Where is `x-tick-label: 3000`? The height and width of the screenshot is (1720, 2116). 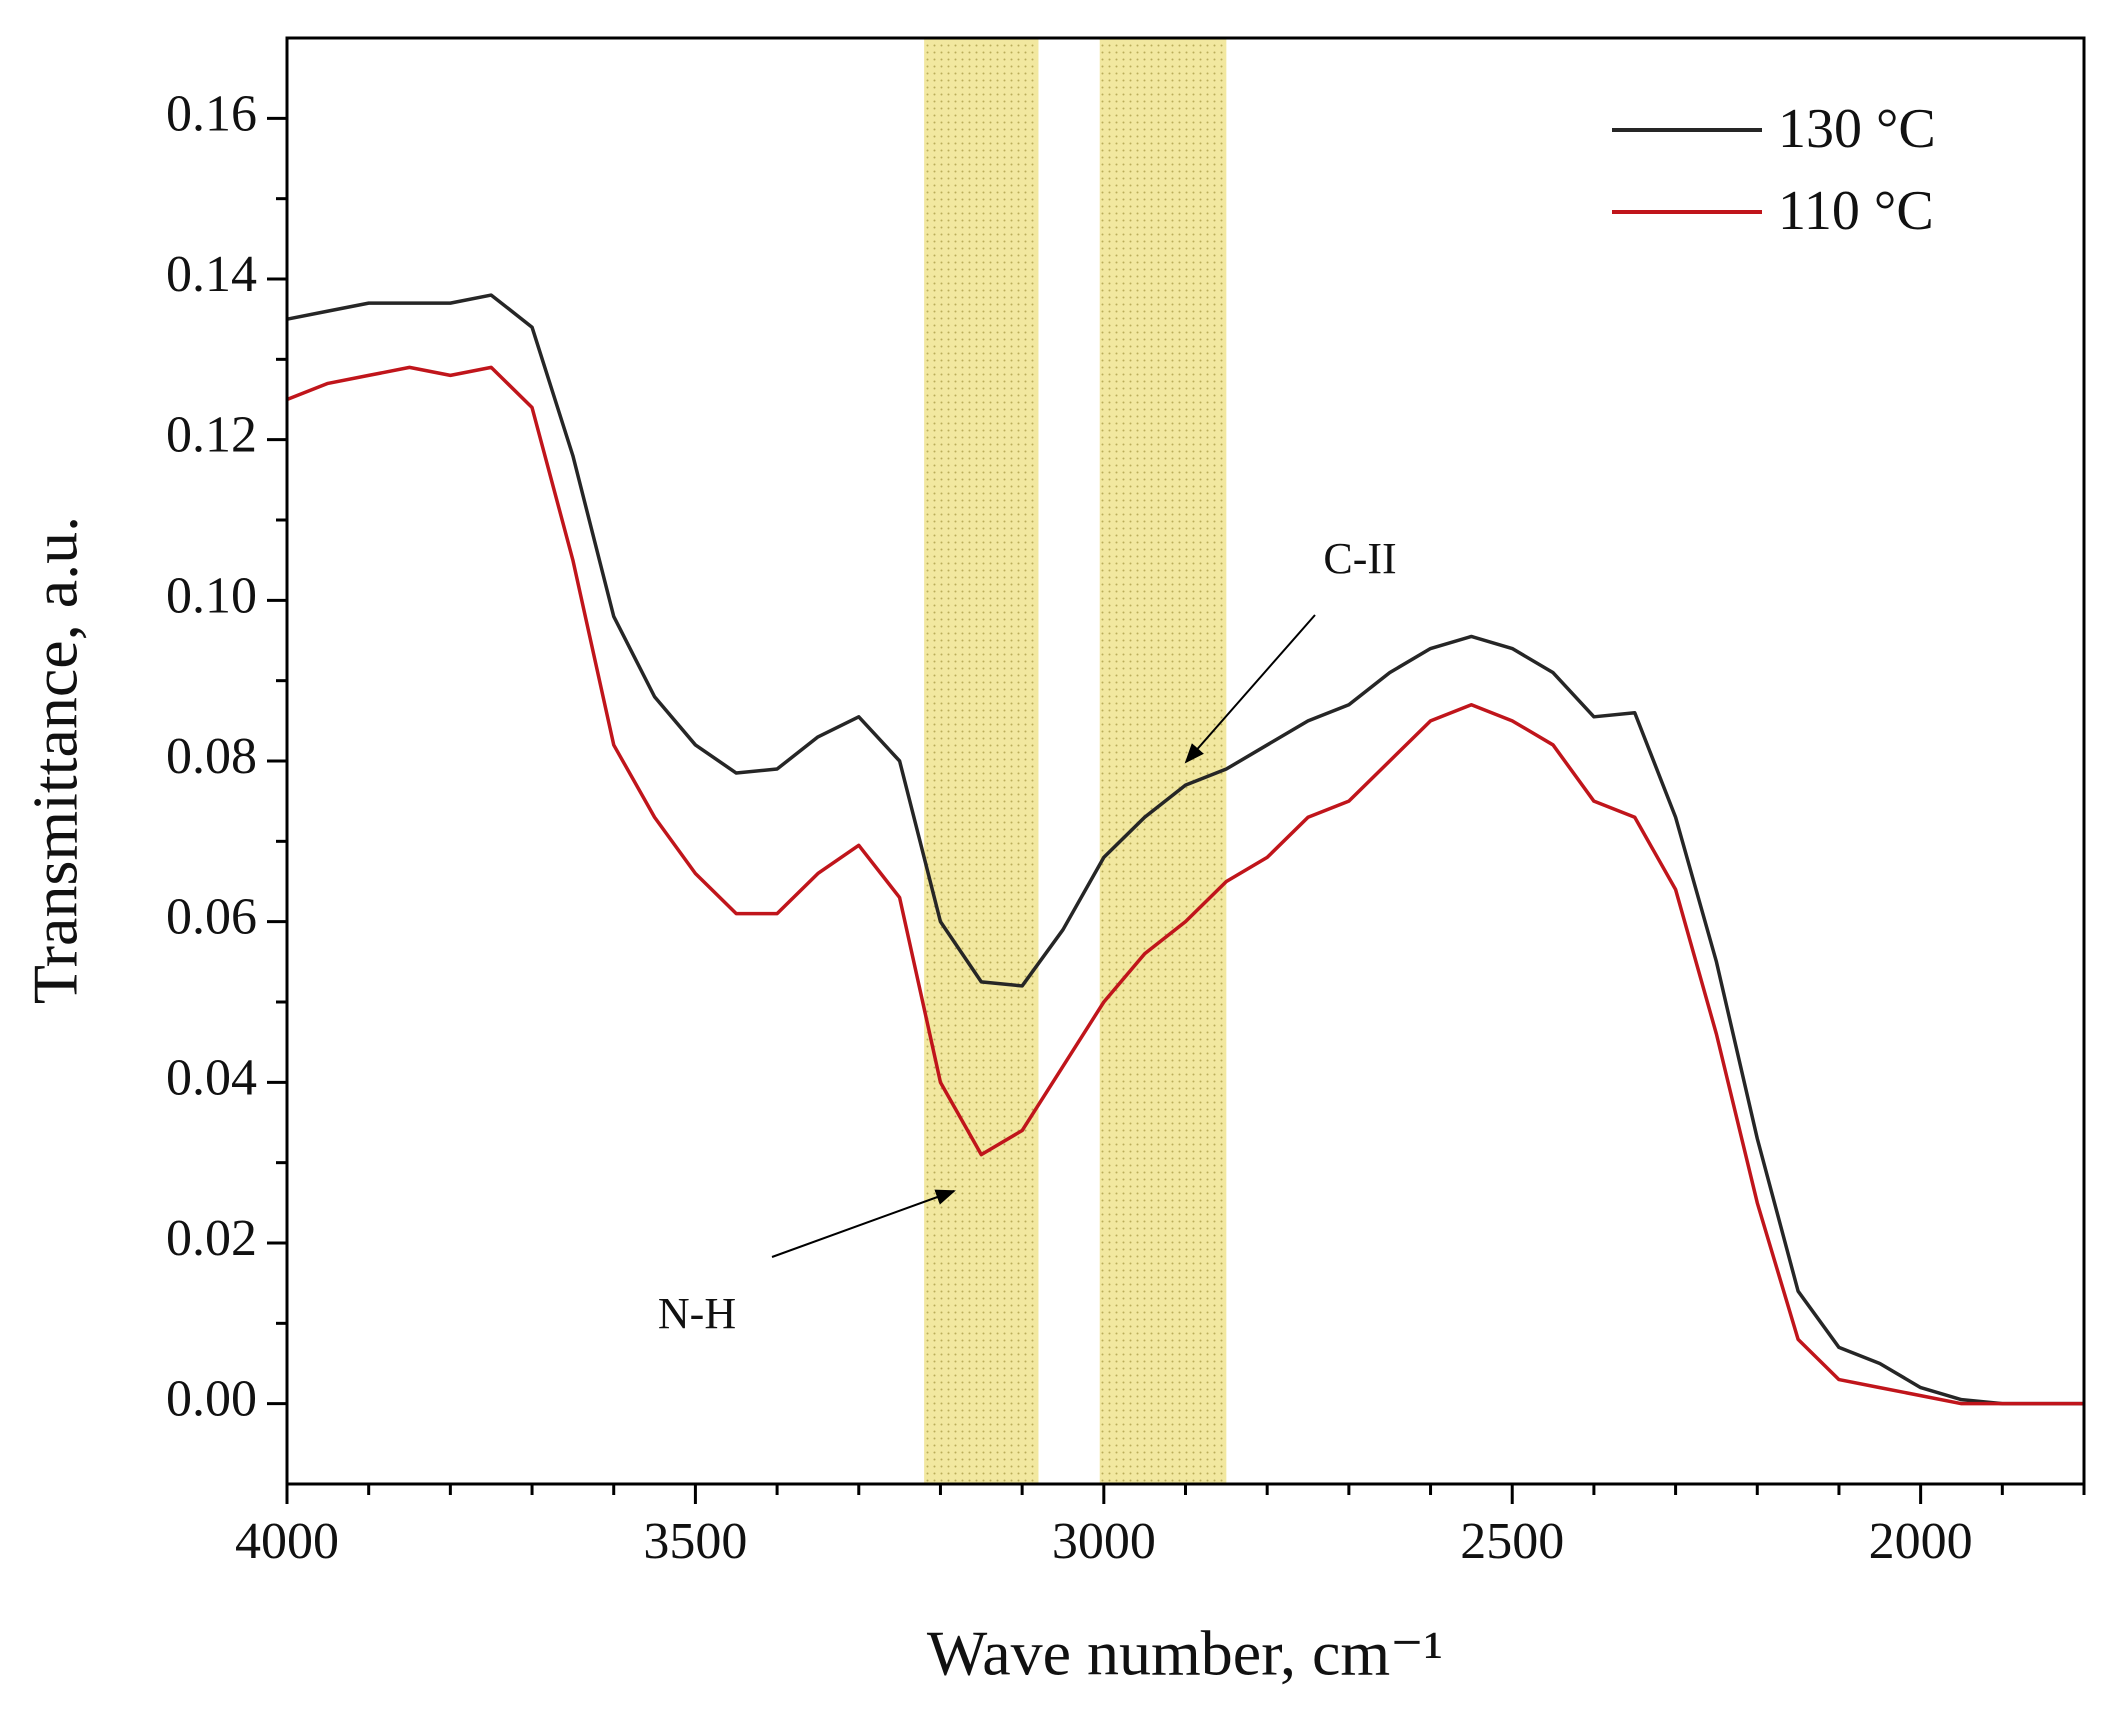 x-tick-label: 3000 is located at coordinates (1104, 1541).